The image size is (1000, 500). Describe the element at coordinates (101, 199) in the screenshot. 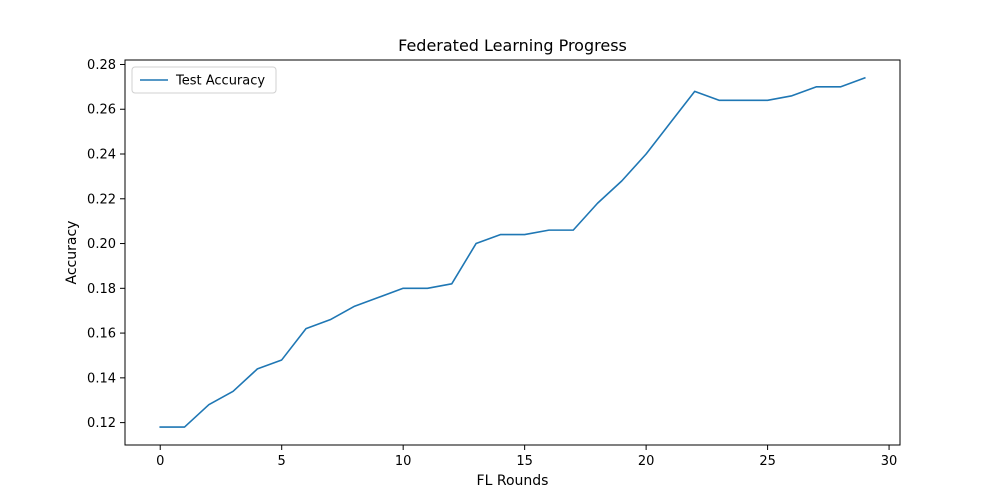

I see `y-tick-label: 0.22` at that location.